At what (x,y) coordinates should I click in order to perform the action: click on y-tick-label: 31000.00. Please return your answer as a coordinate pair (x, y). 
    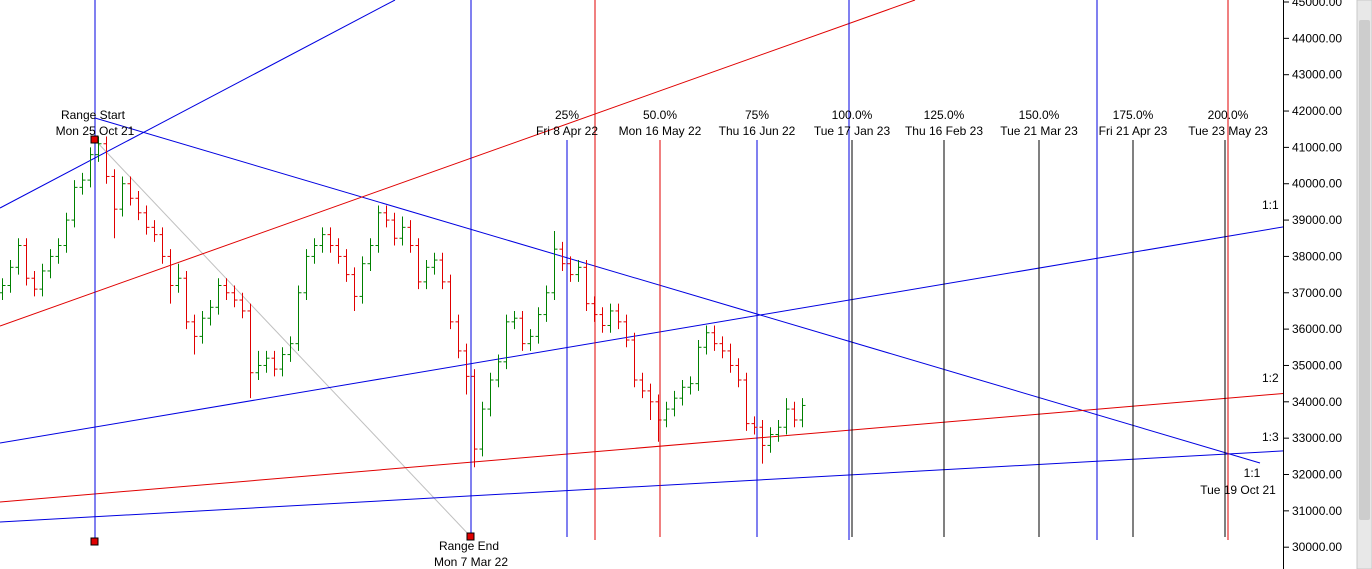
    Looking at the image, I should click on (1317, 511).